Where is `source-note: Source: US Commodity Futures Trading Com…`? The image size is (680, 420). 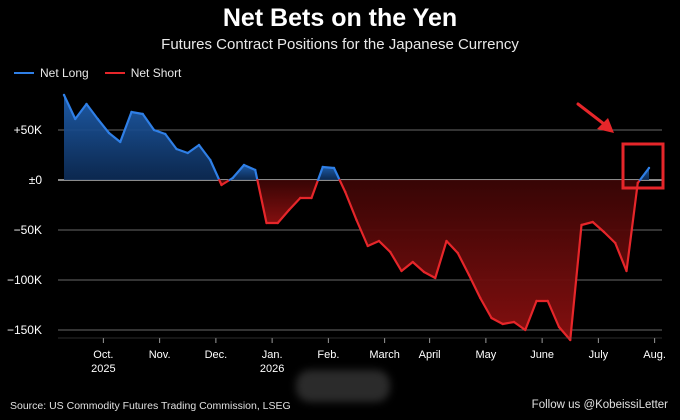 source-note: Source: US Commodity Futures Trading Com… is located at coordinates (150, 406).